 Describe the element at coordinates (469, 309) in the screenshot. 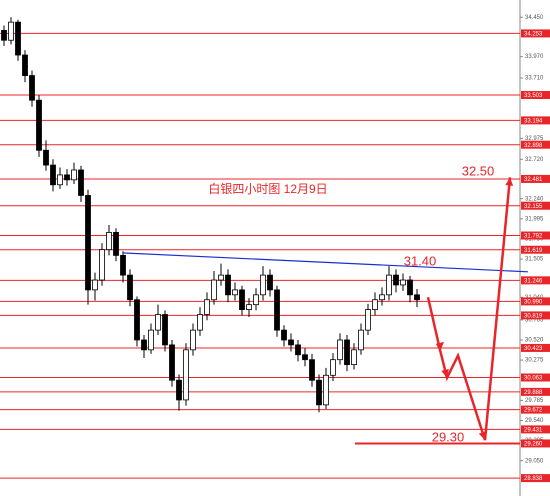

I see `forecast-path` at that location.